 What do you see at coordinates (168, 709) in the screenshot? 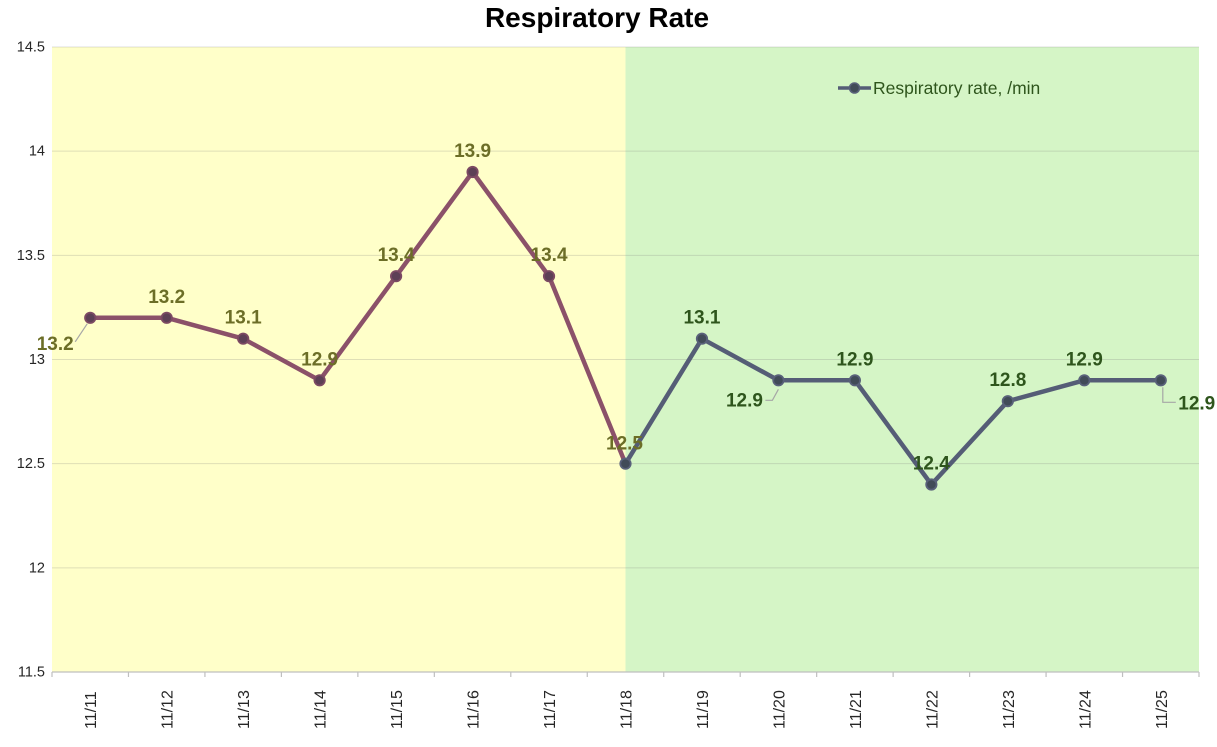
I see `x-axis-label: 11/12` at bounding box center [168, 709].